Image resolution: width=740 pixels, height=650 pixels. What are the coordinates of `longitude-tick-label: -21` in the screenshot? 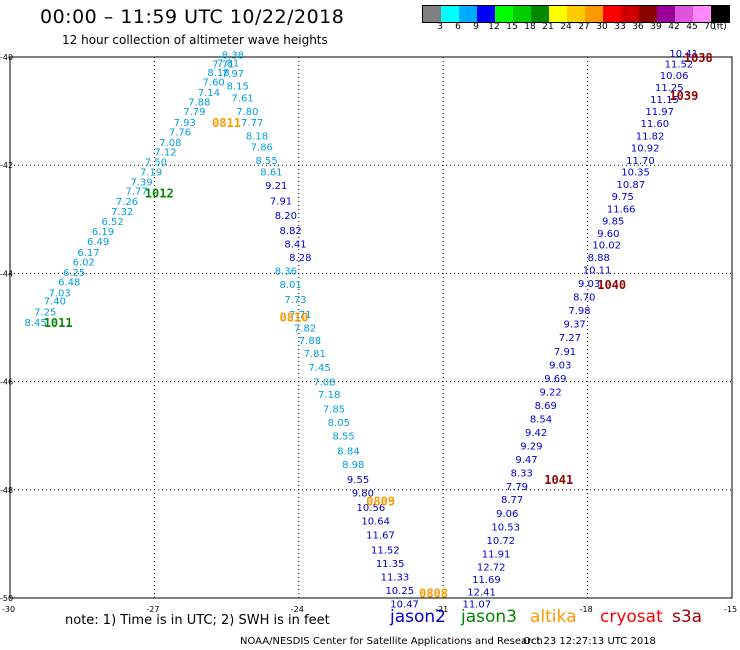 It's located at (441, 609).